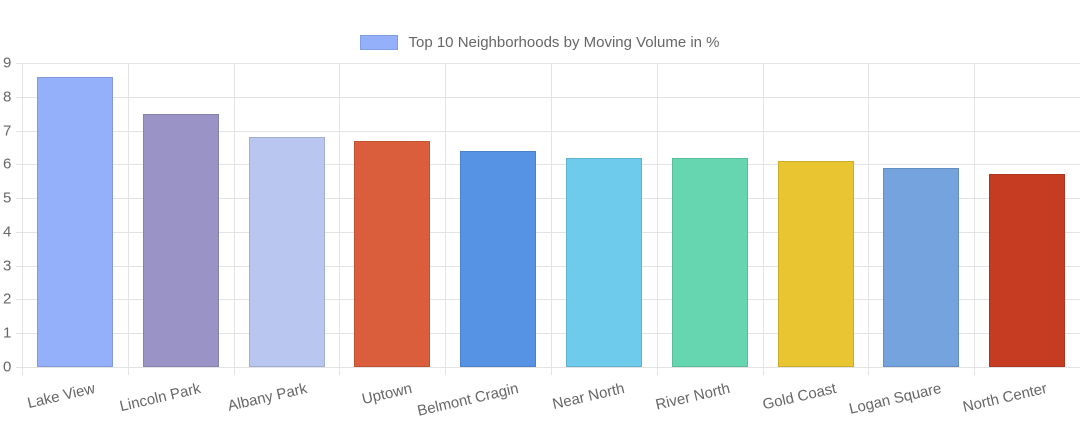 The width and height of the screenshot is (1080, 440). What do you see at coordinates (468, 400) in the screenshot?
I see `x-tick-label: Belmont Cragin` at bounding box center [468, 400].